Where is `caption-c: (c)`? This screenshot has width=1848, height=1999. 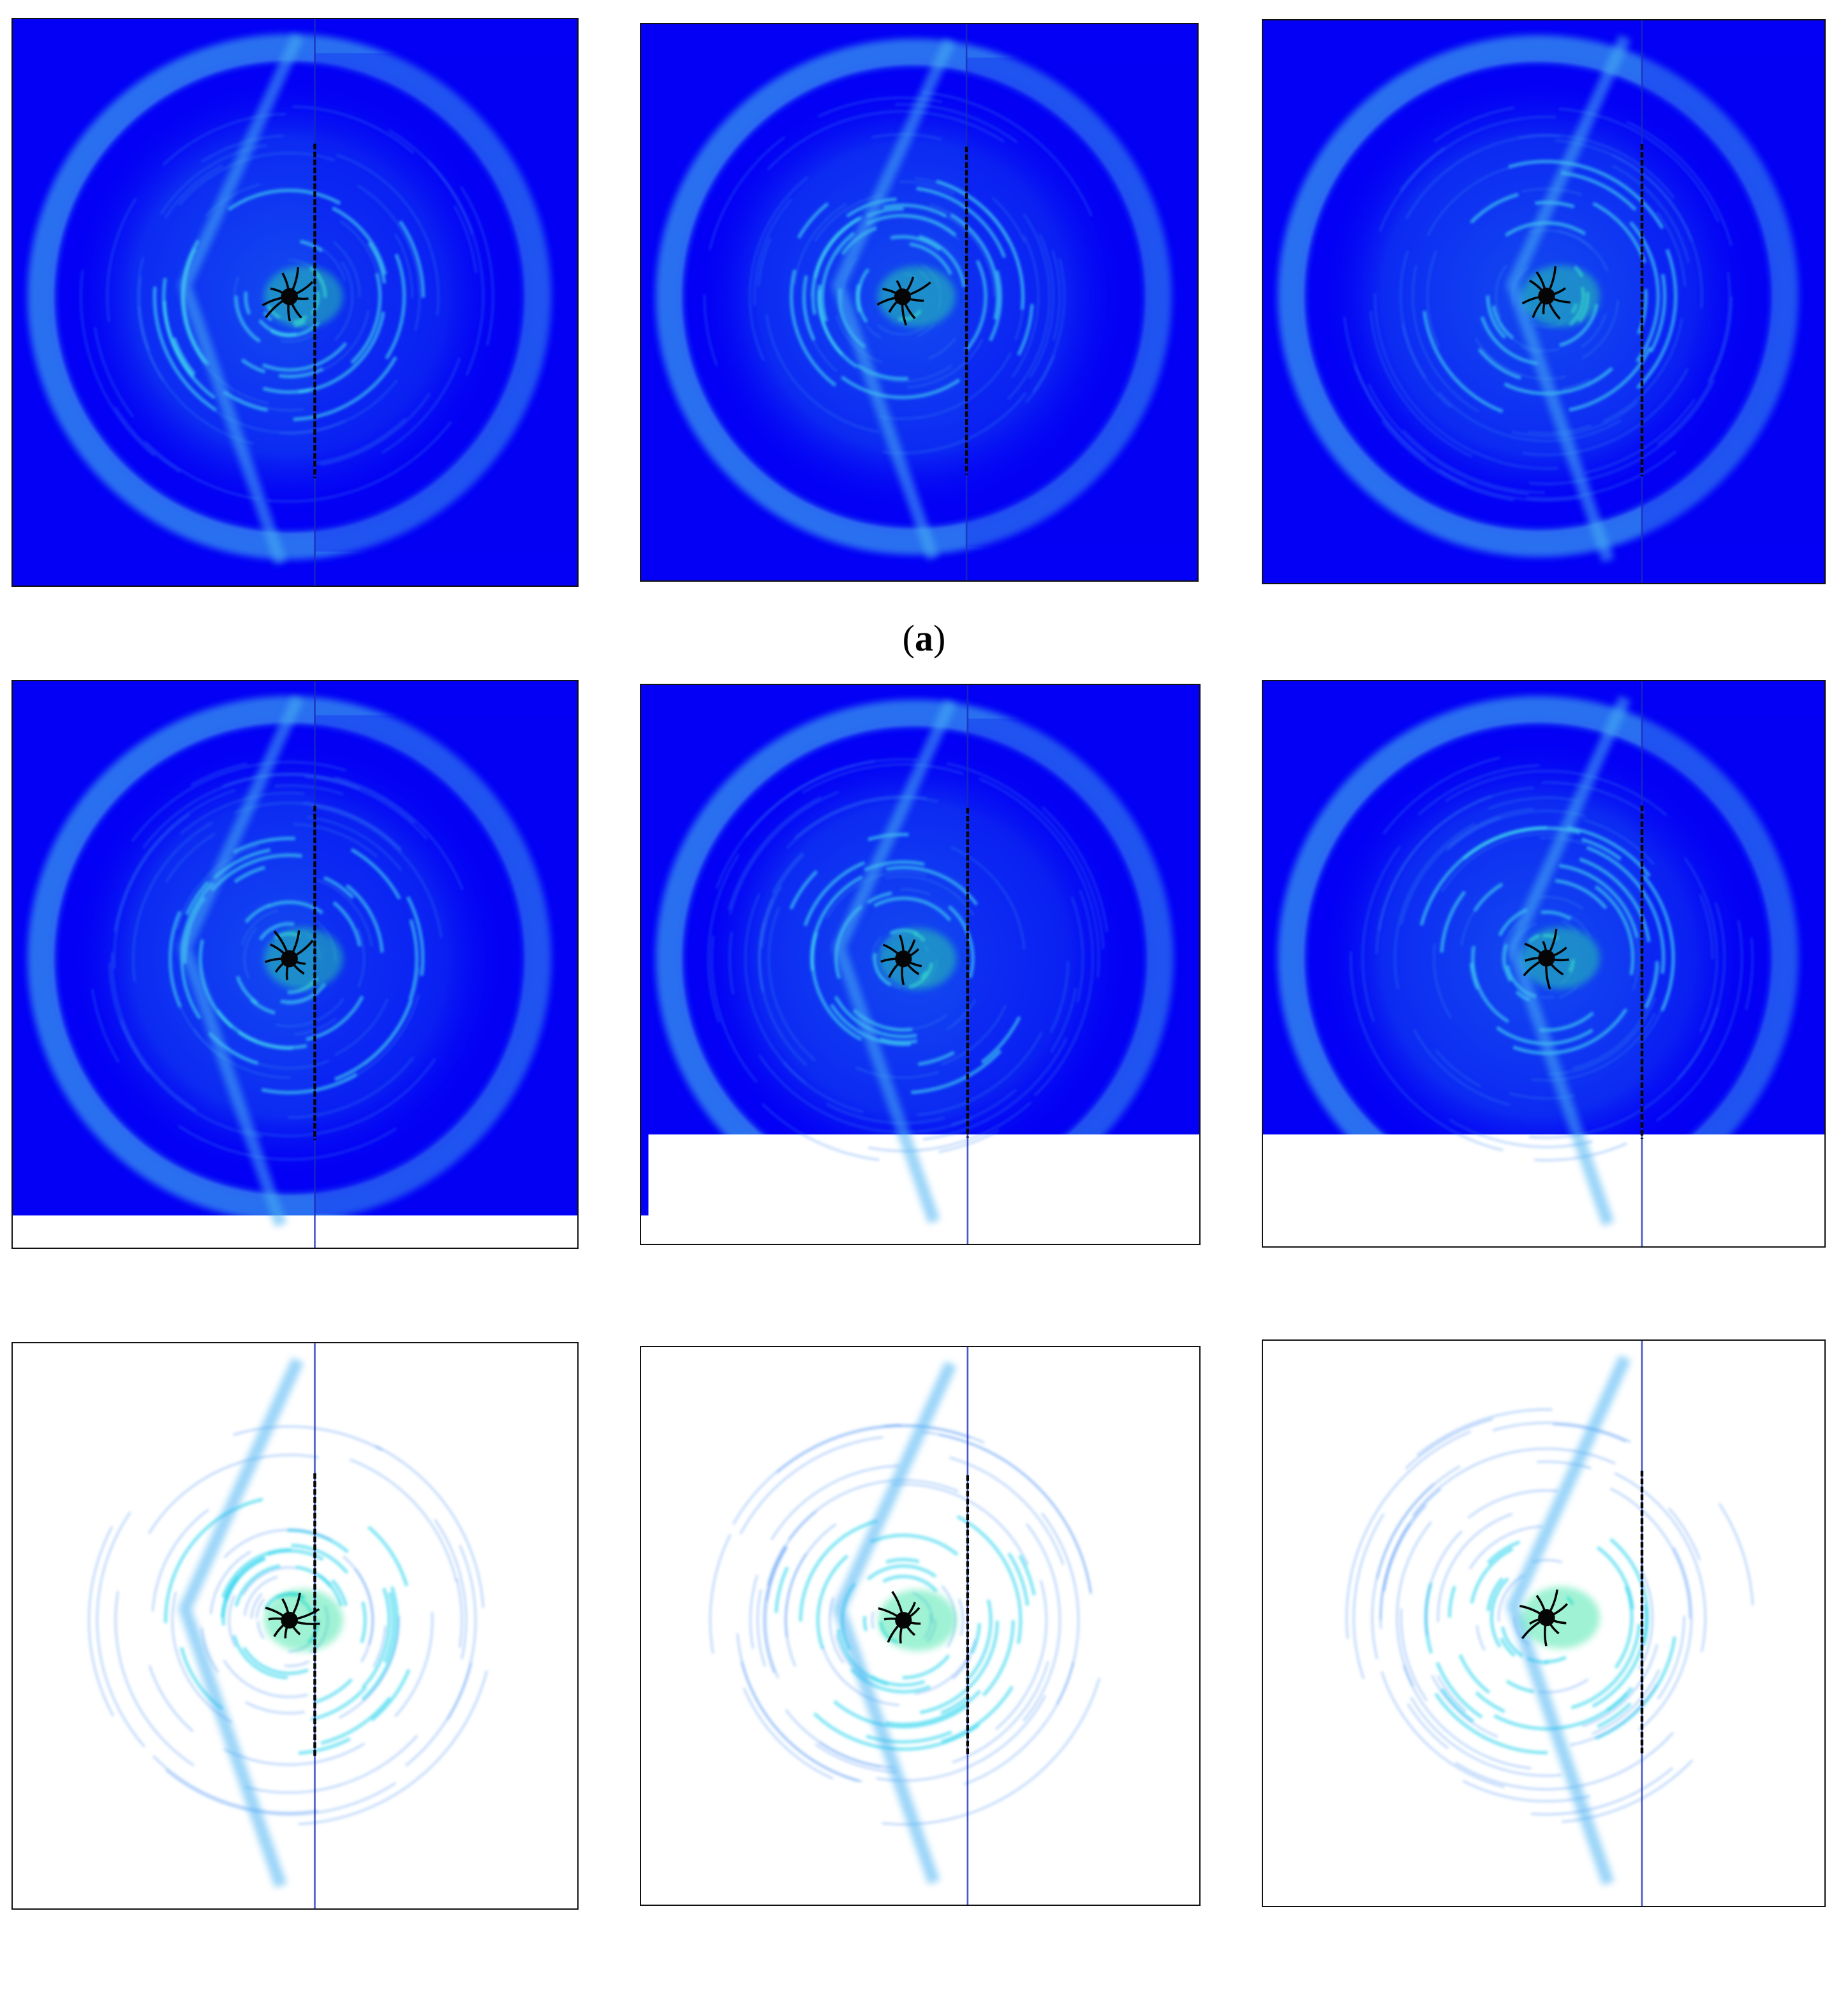
caption-c: (c) is located at coordinates (924, 1962).